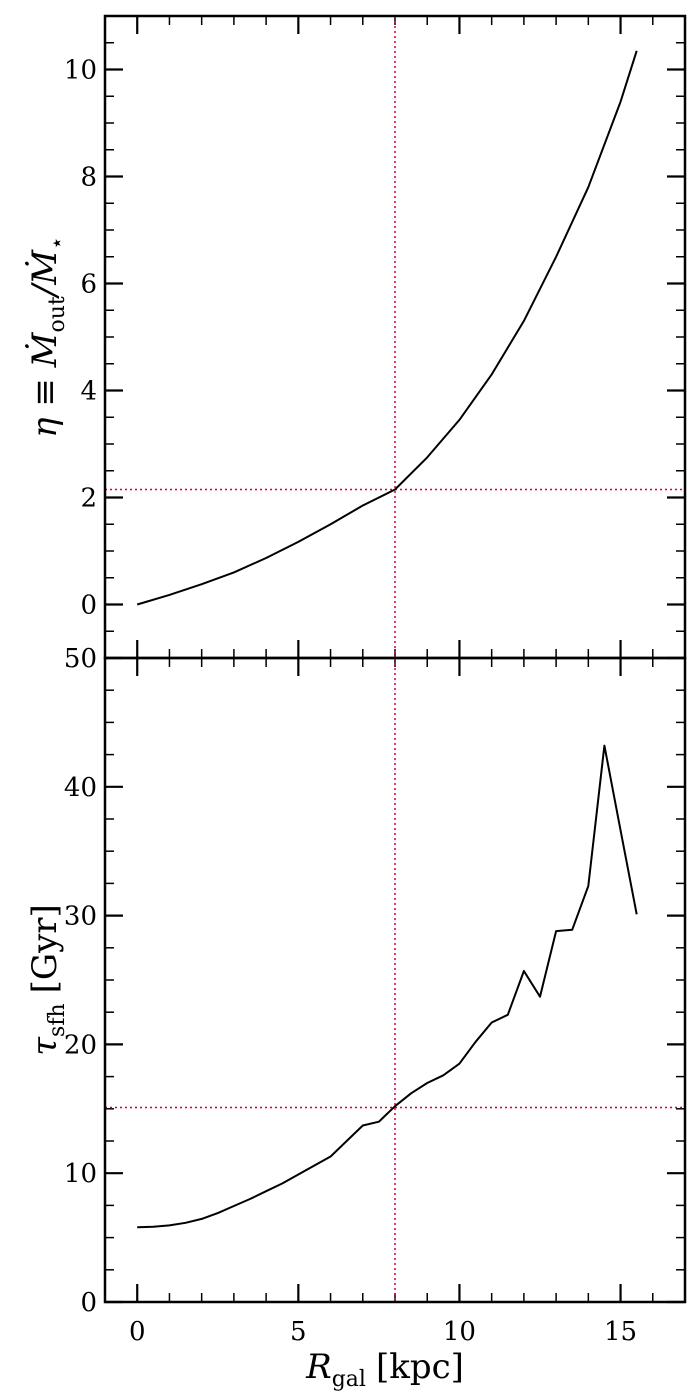 The width and height of the screenshot is (700, 1400). I want to click on x-axis-label: Rgal [kpc], so click(384, 1369).